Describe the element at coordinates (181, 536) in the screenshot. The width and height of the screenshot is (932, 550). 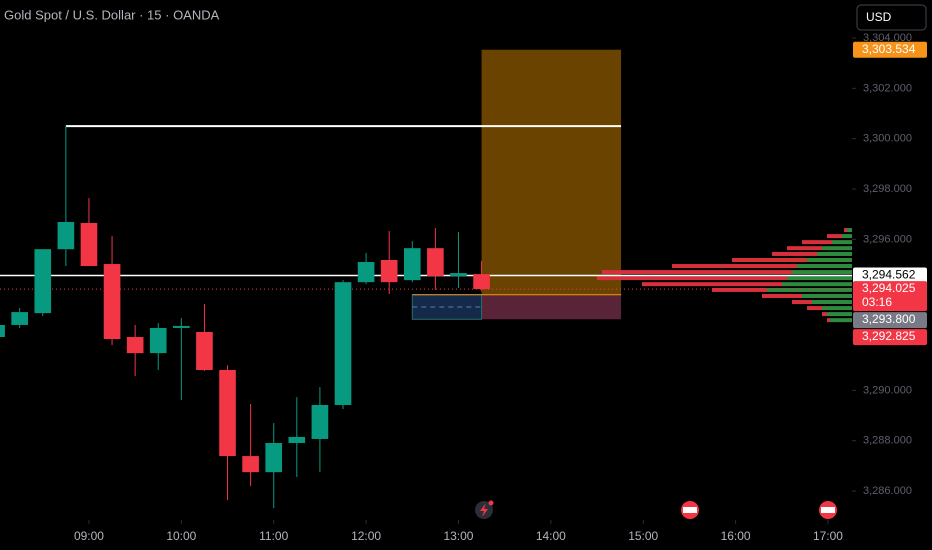
I see `x-tick-label: 10:00` at that location.